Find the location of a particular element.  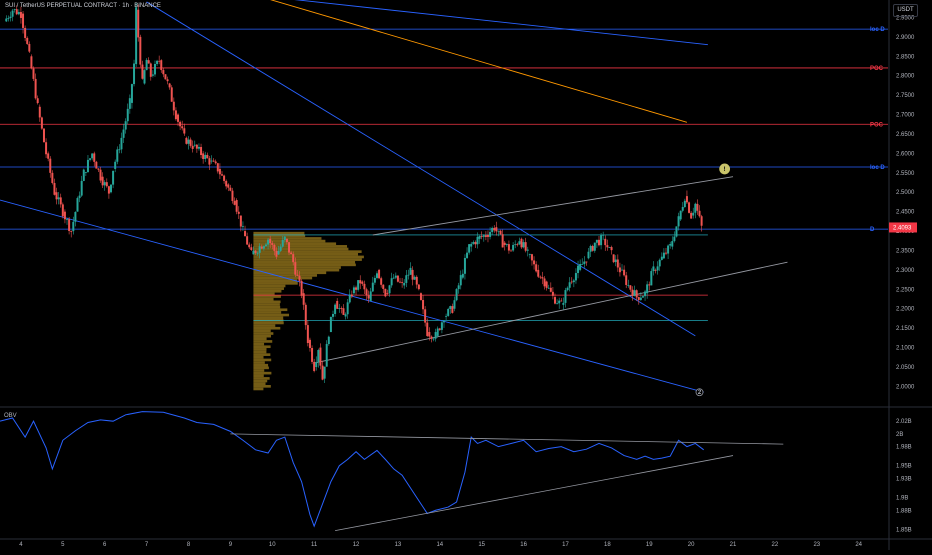

marker-label: ! is located at coordinates (725, 170).